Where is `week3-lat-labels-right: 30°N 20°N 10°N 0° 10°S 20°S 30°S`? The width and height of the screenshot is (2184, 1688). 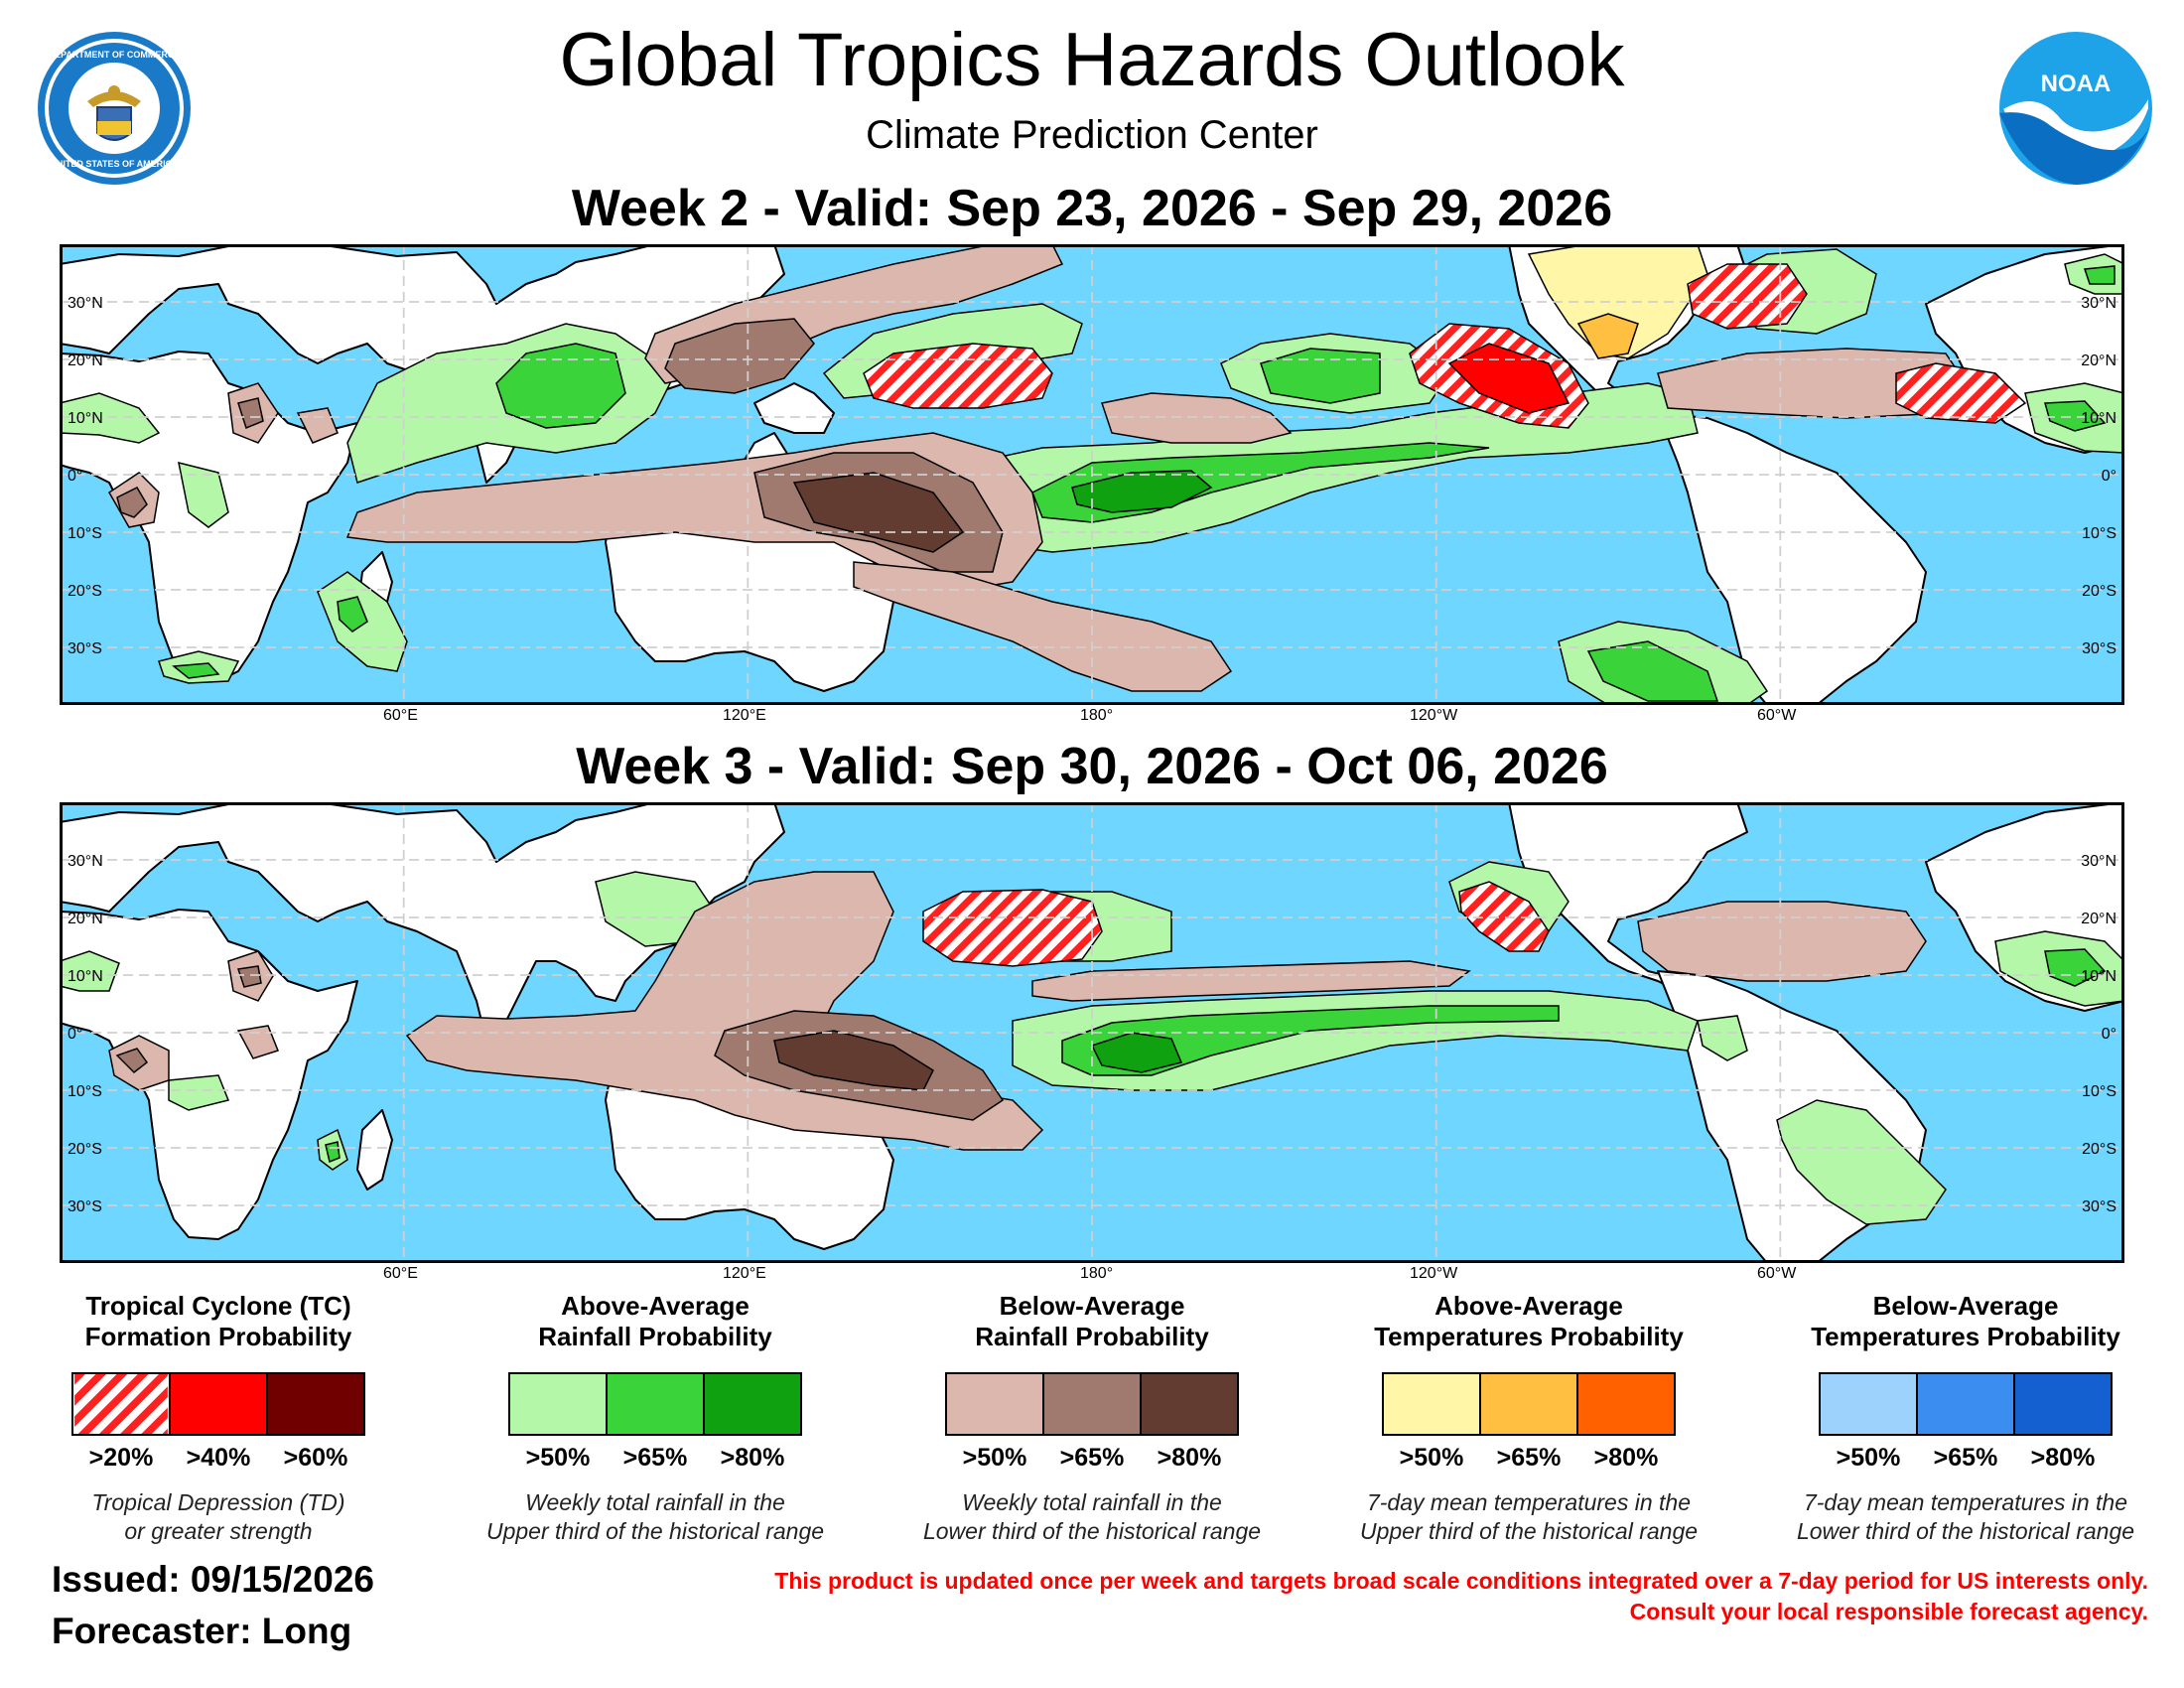 week3-lat-labels-right: 30°N 20°N 10°N 0° 10°S 20°S 30°S is located at coordinates (2098, 1034).